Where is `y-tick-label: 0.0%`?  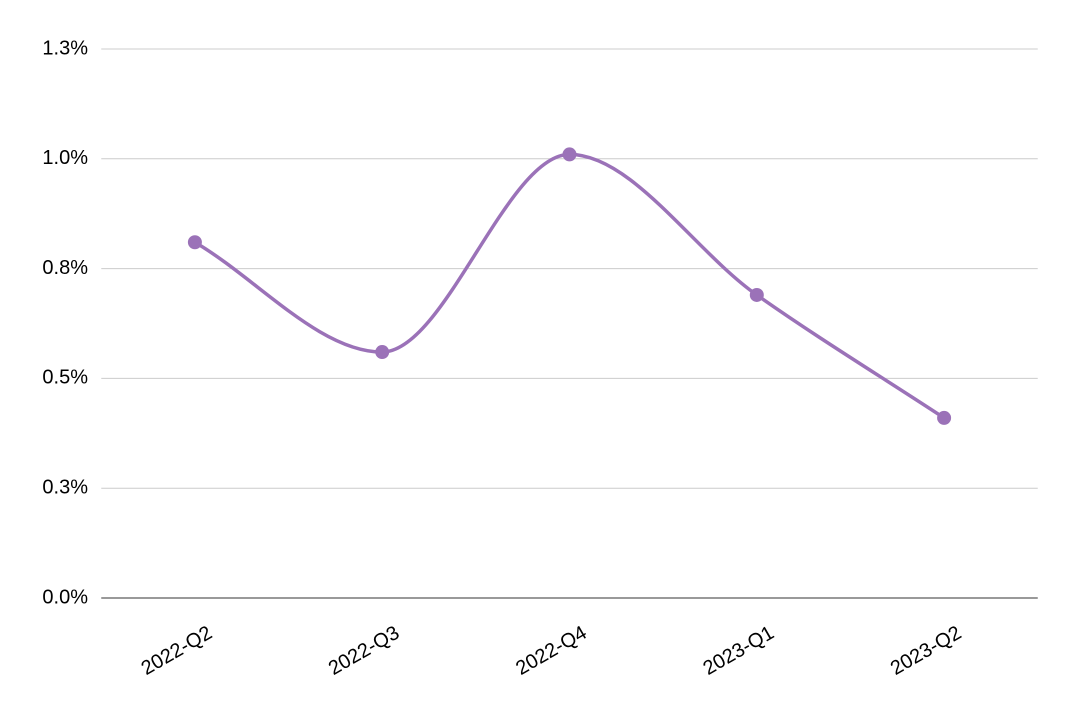
y-tick-label: 0.0% is located at coordinates (65, 597).